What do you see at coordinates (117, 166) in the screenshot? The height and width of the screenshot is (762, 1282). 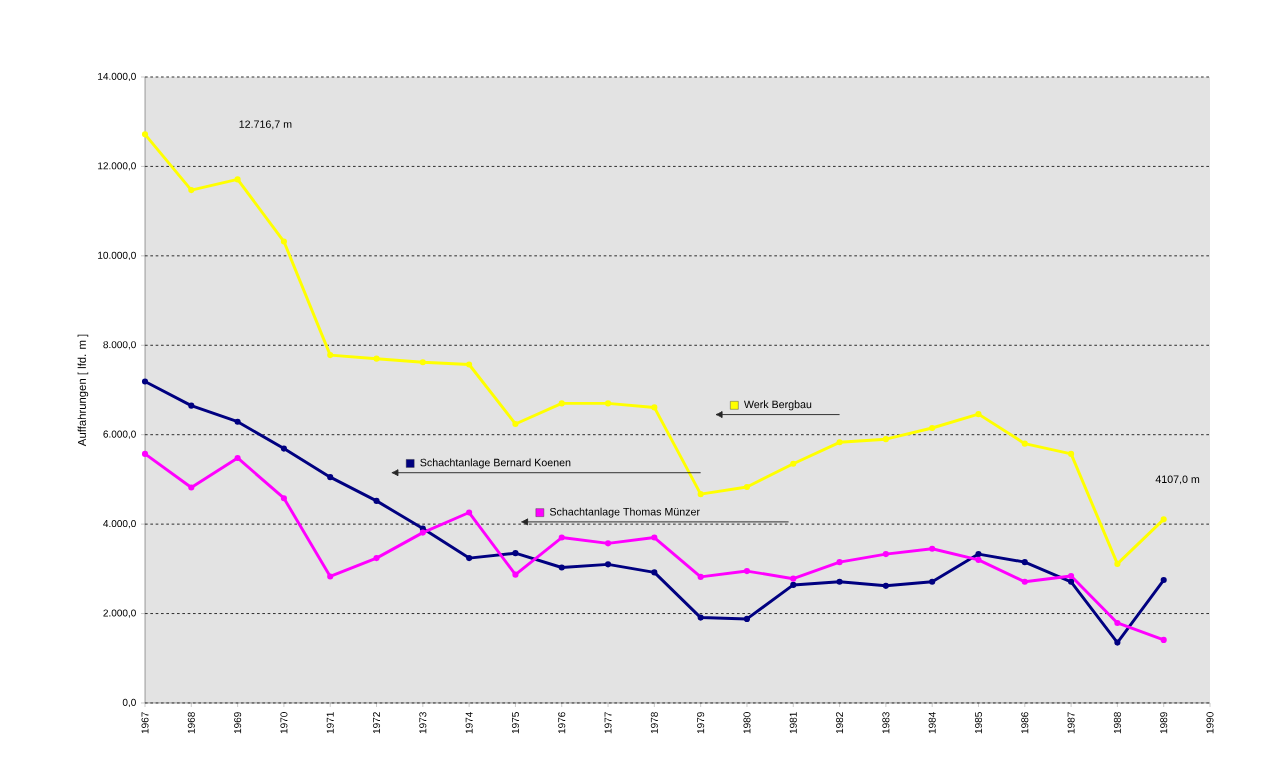 I see `y-tick-label: 12.000,0` at bounding box center [117, 166].